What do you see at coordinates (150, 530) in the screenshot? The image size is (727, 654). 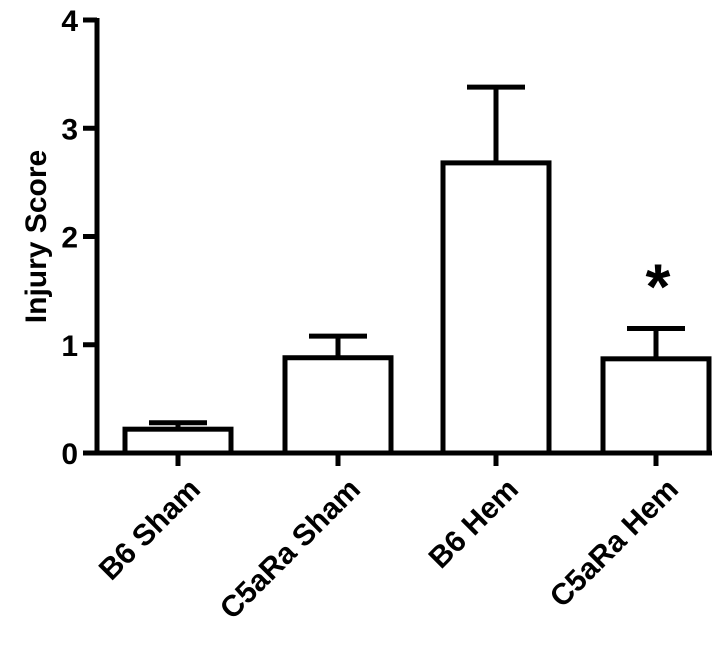 I see `x-tick-label-0: B6 Sham` at bounding box center [150, 530].